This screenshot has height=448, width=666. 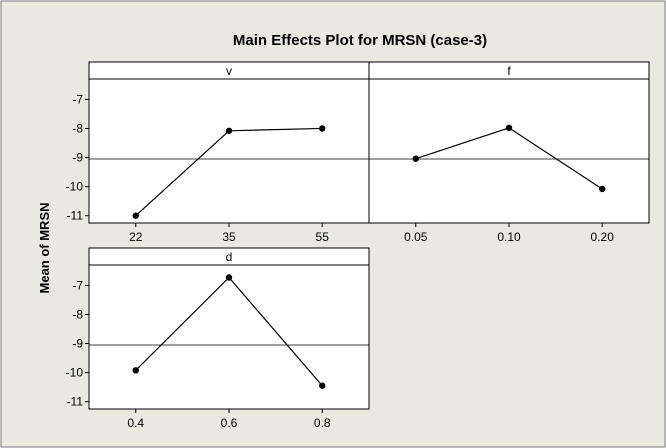 What do you see at coordinates (229, 237) in the screenshot?
I see `x-tick-label: 35` at bounding box center [229, 237].